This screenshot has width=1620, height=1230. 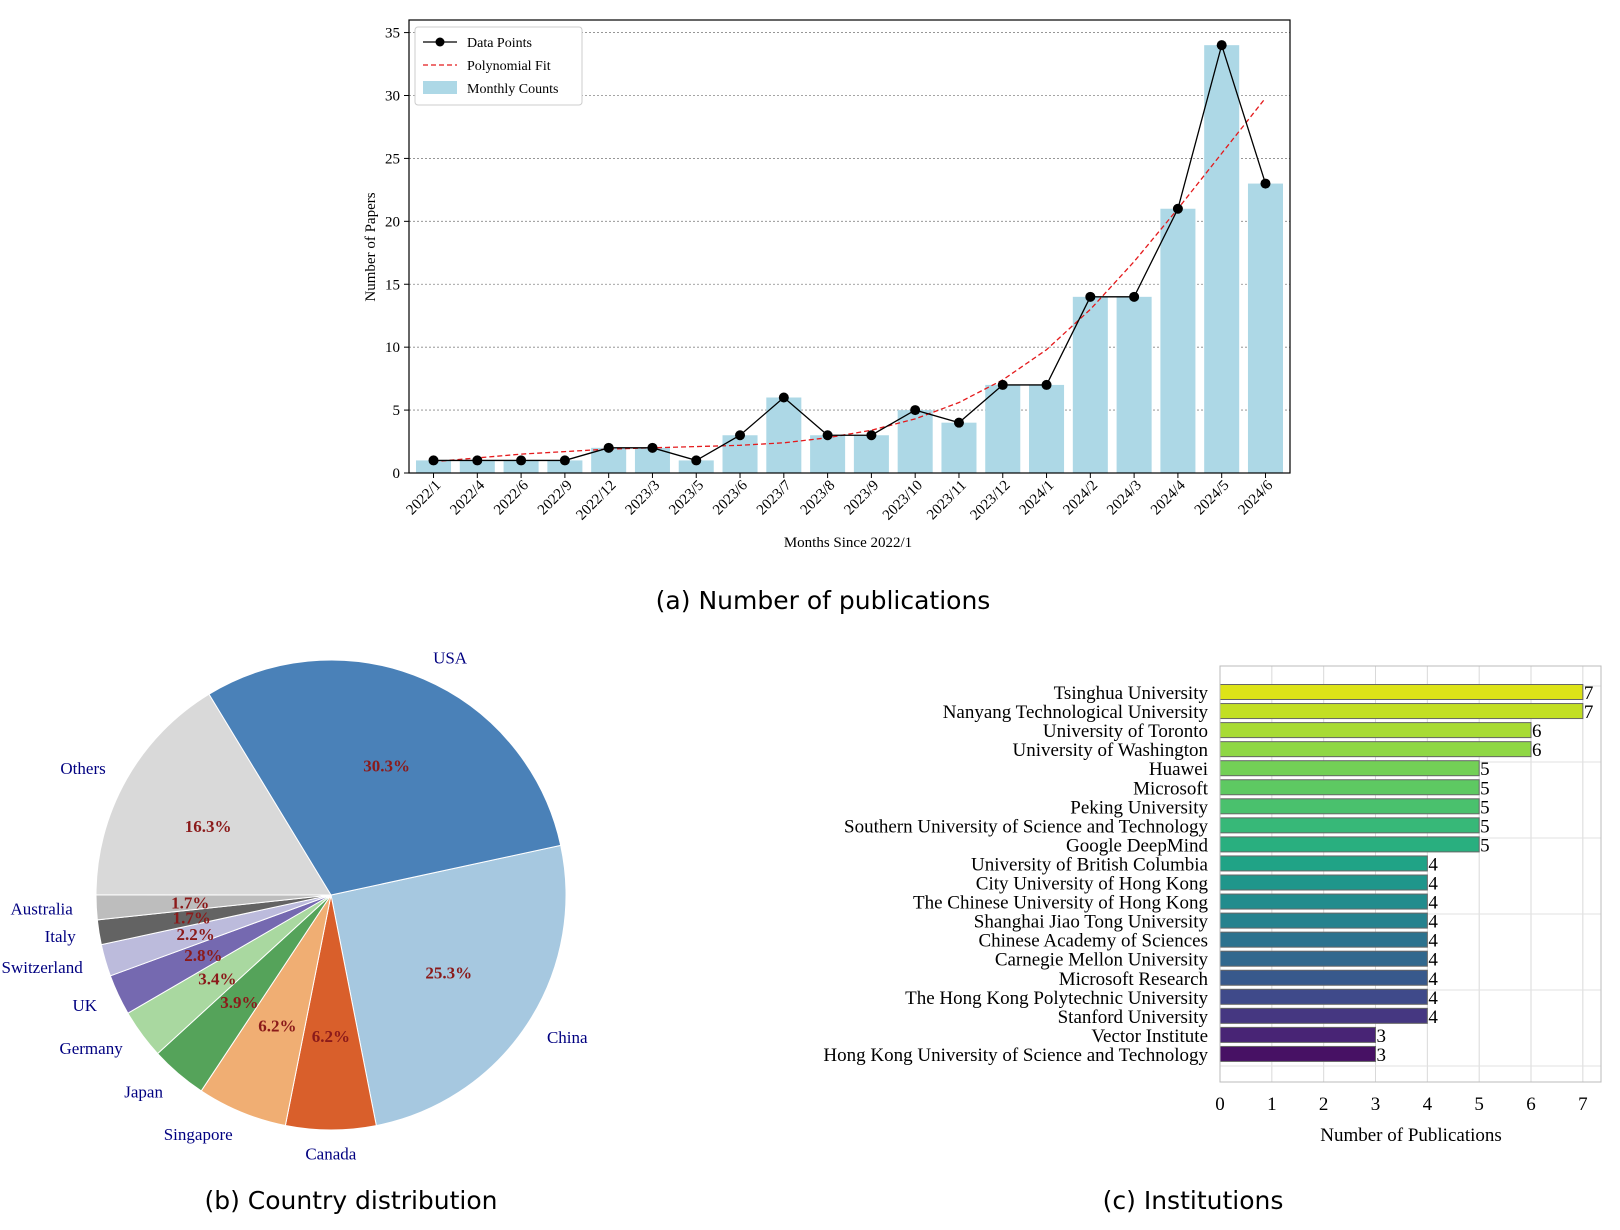 What do you see at coordinates (511, 497) in the screenshot?
I see `a-x-tick-label: 2022/6` at bounding box center [511, 497].